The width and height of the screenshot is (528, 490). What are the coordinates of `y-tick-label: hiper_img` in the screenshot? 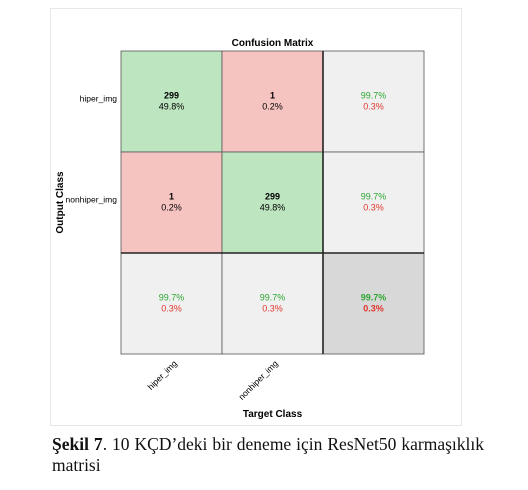 It's located at (99, 99).